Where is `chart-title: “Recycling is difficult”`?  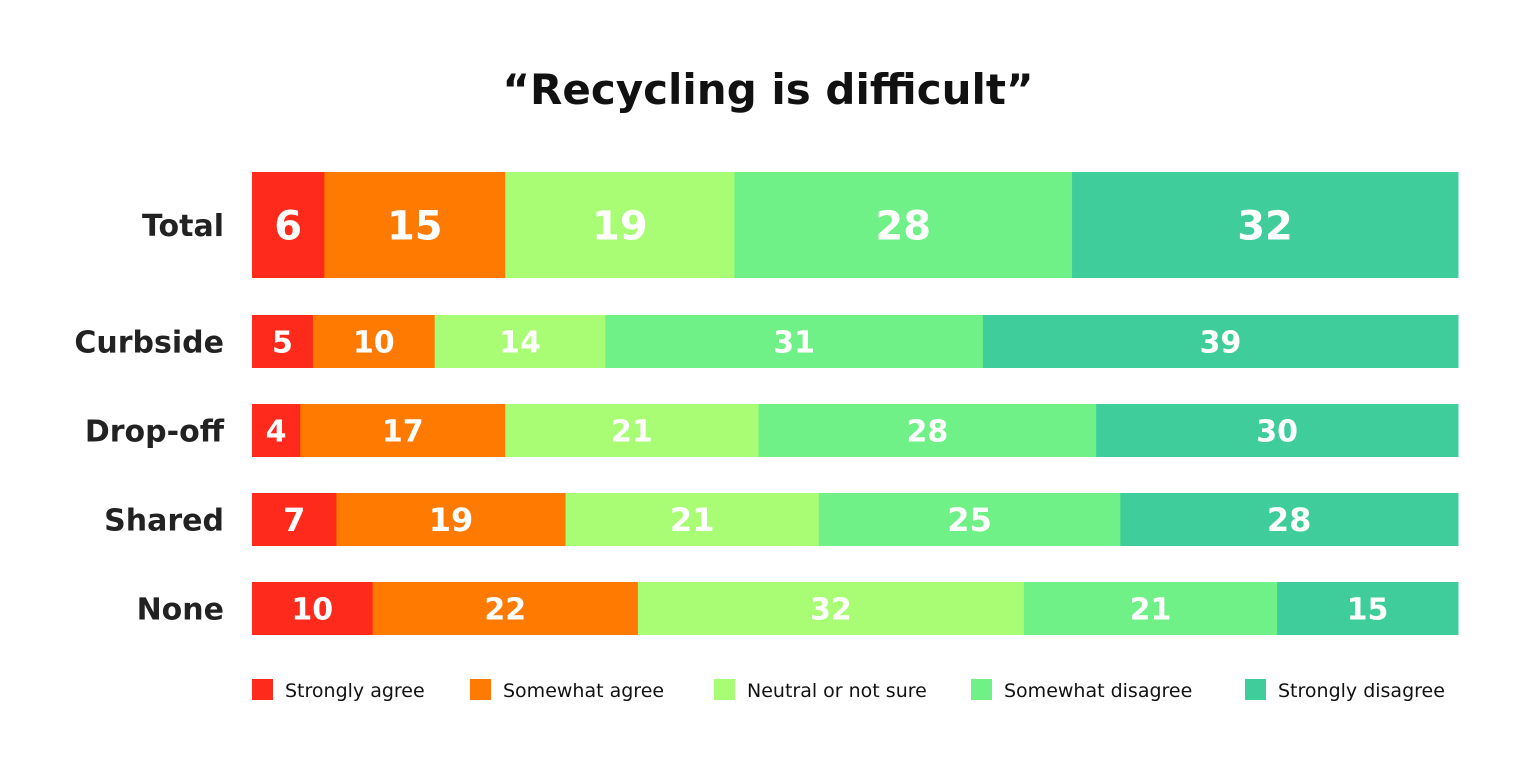 chart-title: “Recycling is difficult” is located at coordinates (767, 89).